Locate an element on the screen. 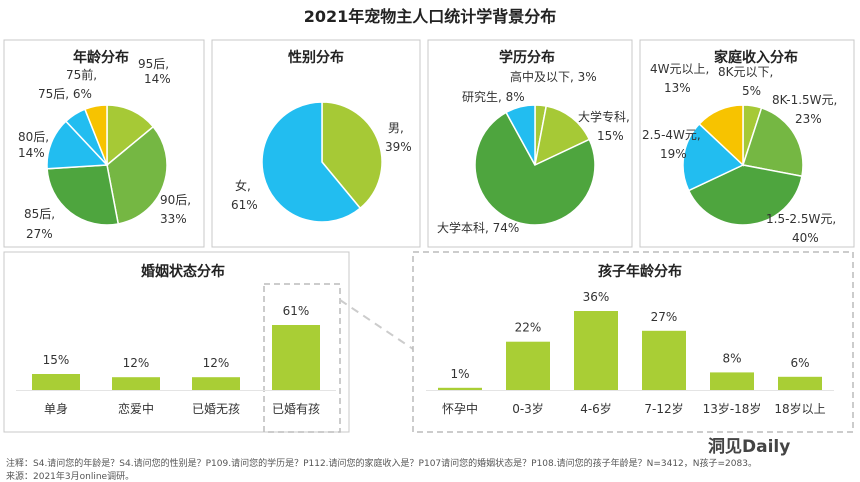 This screenshot has width=860, height=482. child_age-value-label-5: 6% is located at coordinates (799, 363).